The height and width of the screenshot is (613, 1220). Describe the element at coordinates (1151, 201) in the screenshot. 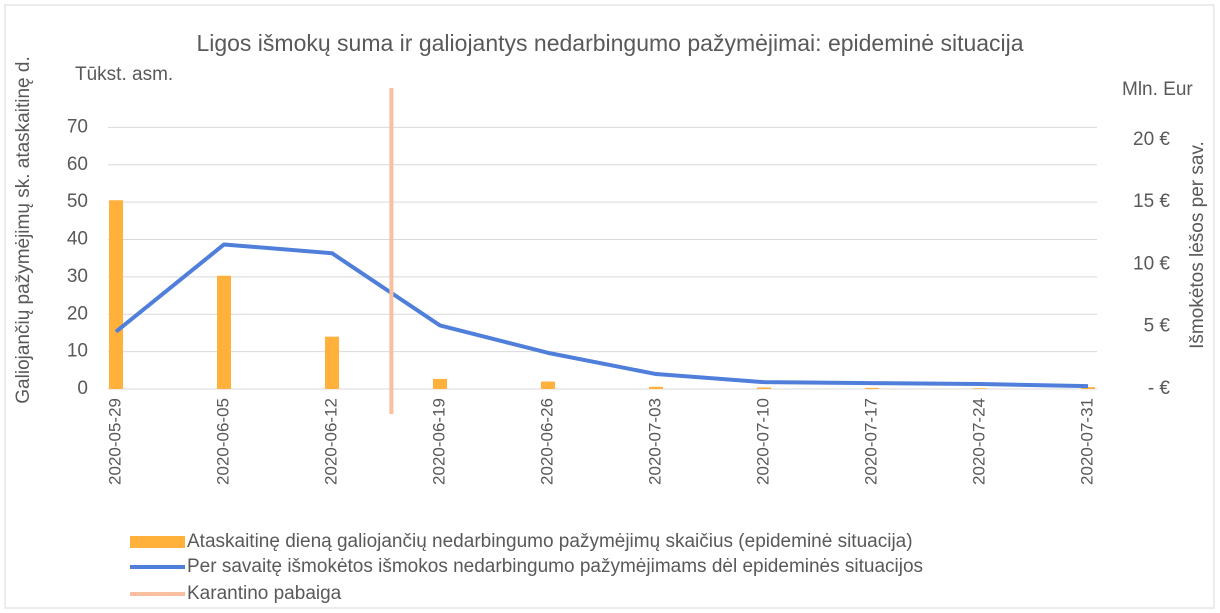

I see `y2-tick-label: 15 €` at that location.